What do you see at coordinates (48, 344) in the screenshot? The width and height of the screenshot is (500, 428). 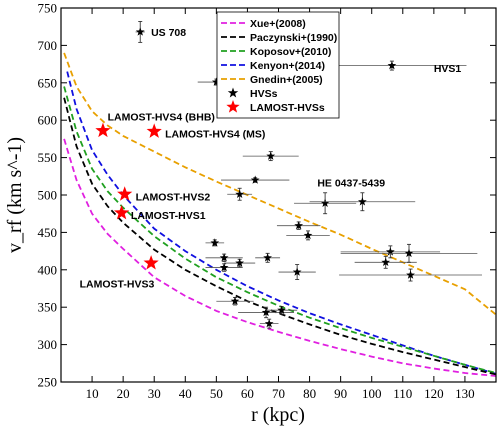 I see `y-tick-label: 300` at bounding box center [48, 344].